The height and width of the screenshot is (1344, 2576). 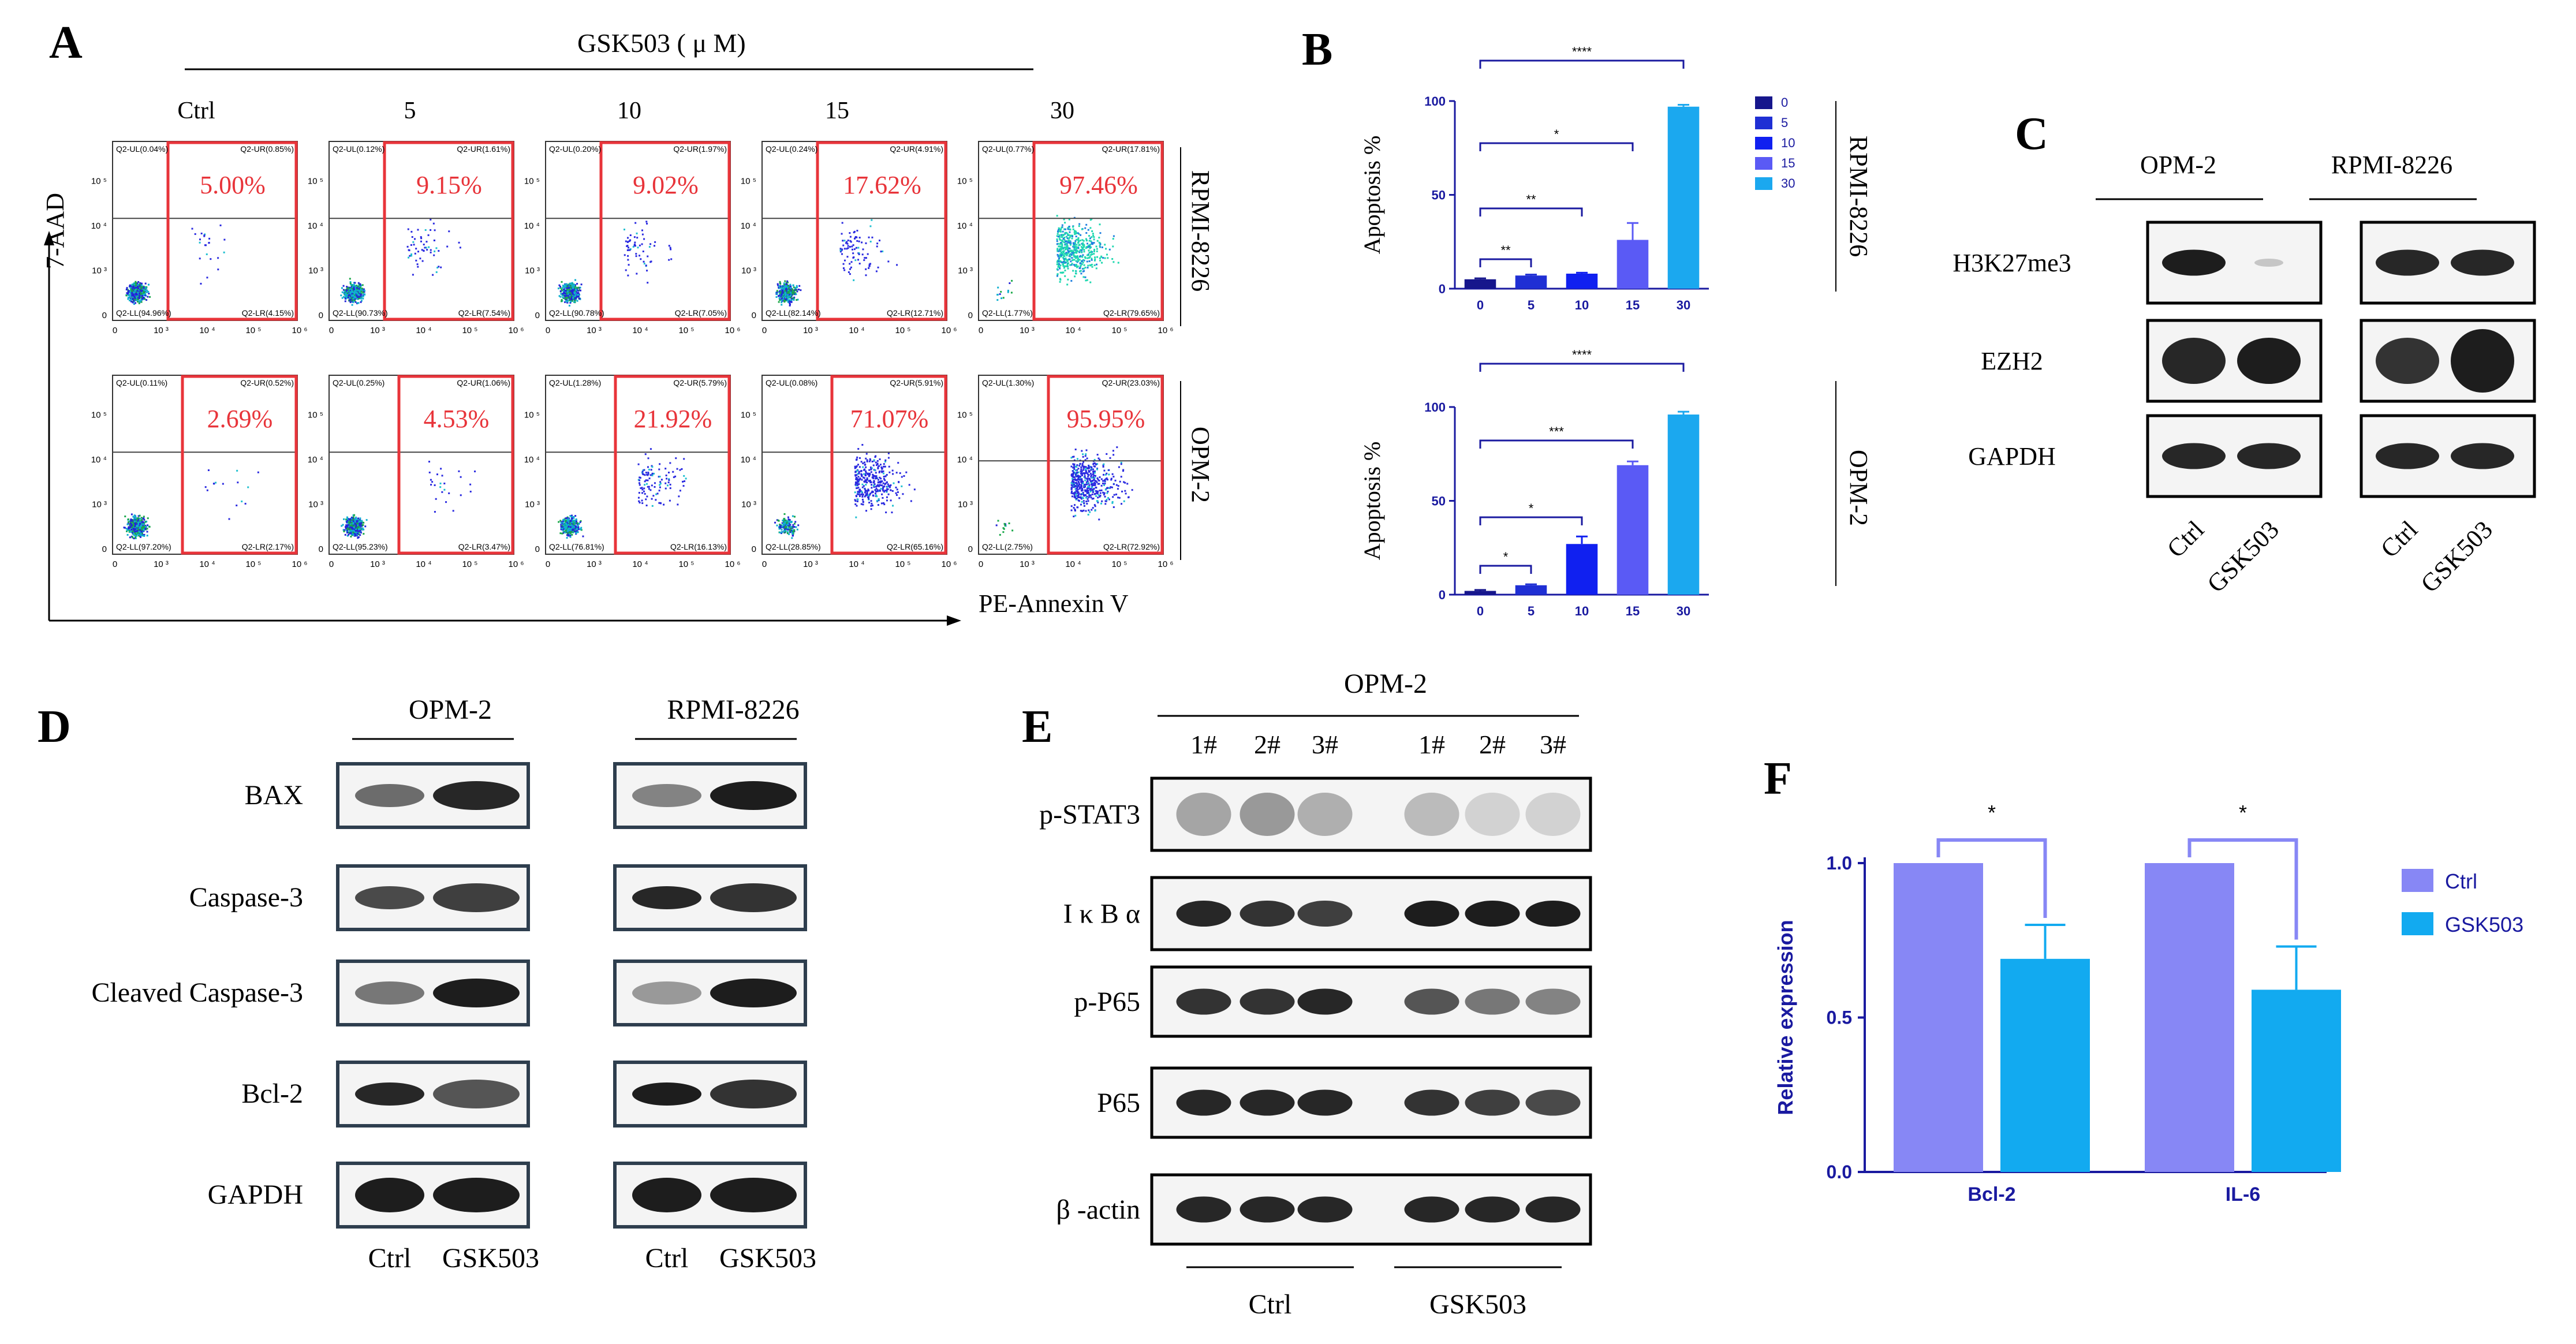 What do you see at coordinates (625, 111) in the screenshot?
I see `concentration-labels: Ctrl 5 10 15 30` at bounding box center [625, 111].